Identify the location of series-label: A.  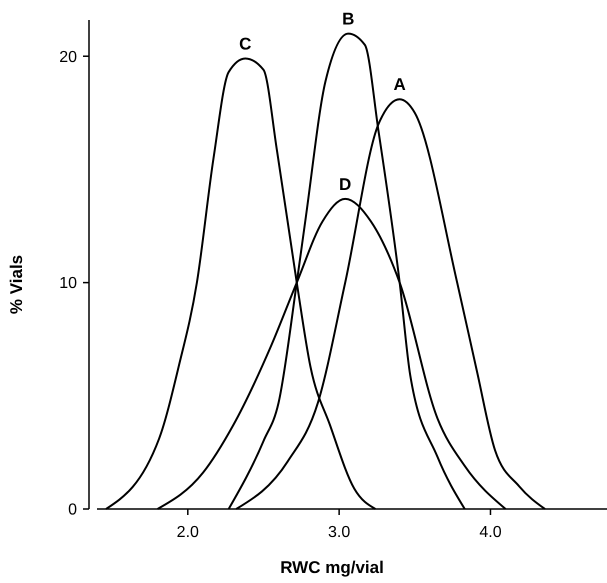
(400, 84).